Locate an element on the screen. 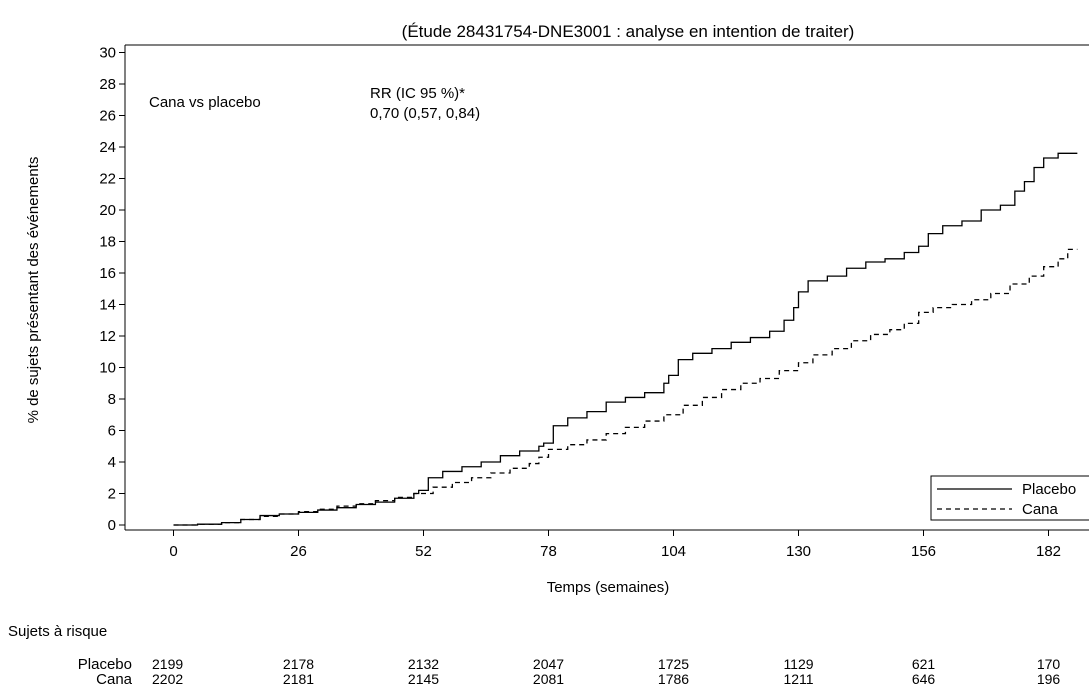 Image resolution: width=1089 pixels, height=687 pixels. risk-count-cana: 2181 is located at coordinates (298, 679).